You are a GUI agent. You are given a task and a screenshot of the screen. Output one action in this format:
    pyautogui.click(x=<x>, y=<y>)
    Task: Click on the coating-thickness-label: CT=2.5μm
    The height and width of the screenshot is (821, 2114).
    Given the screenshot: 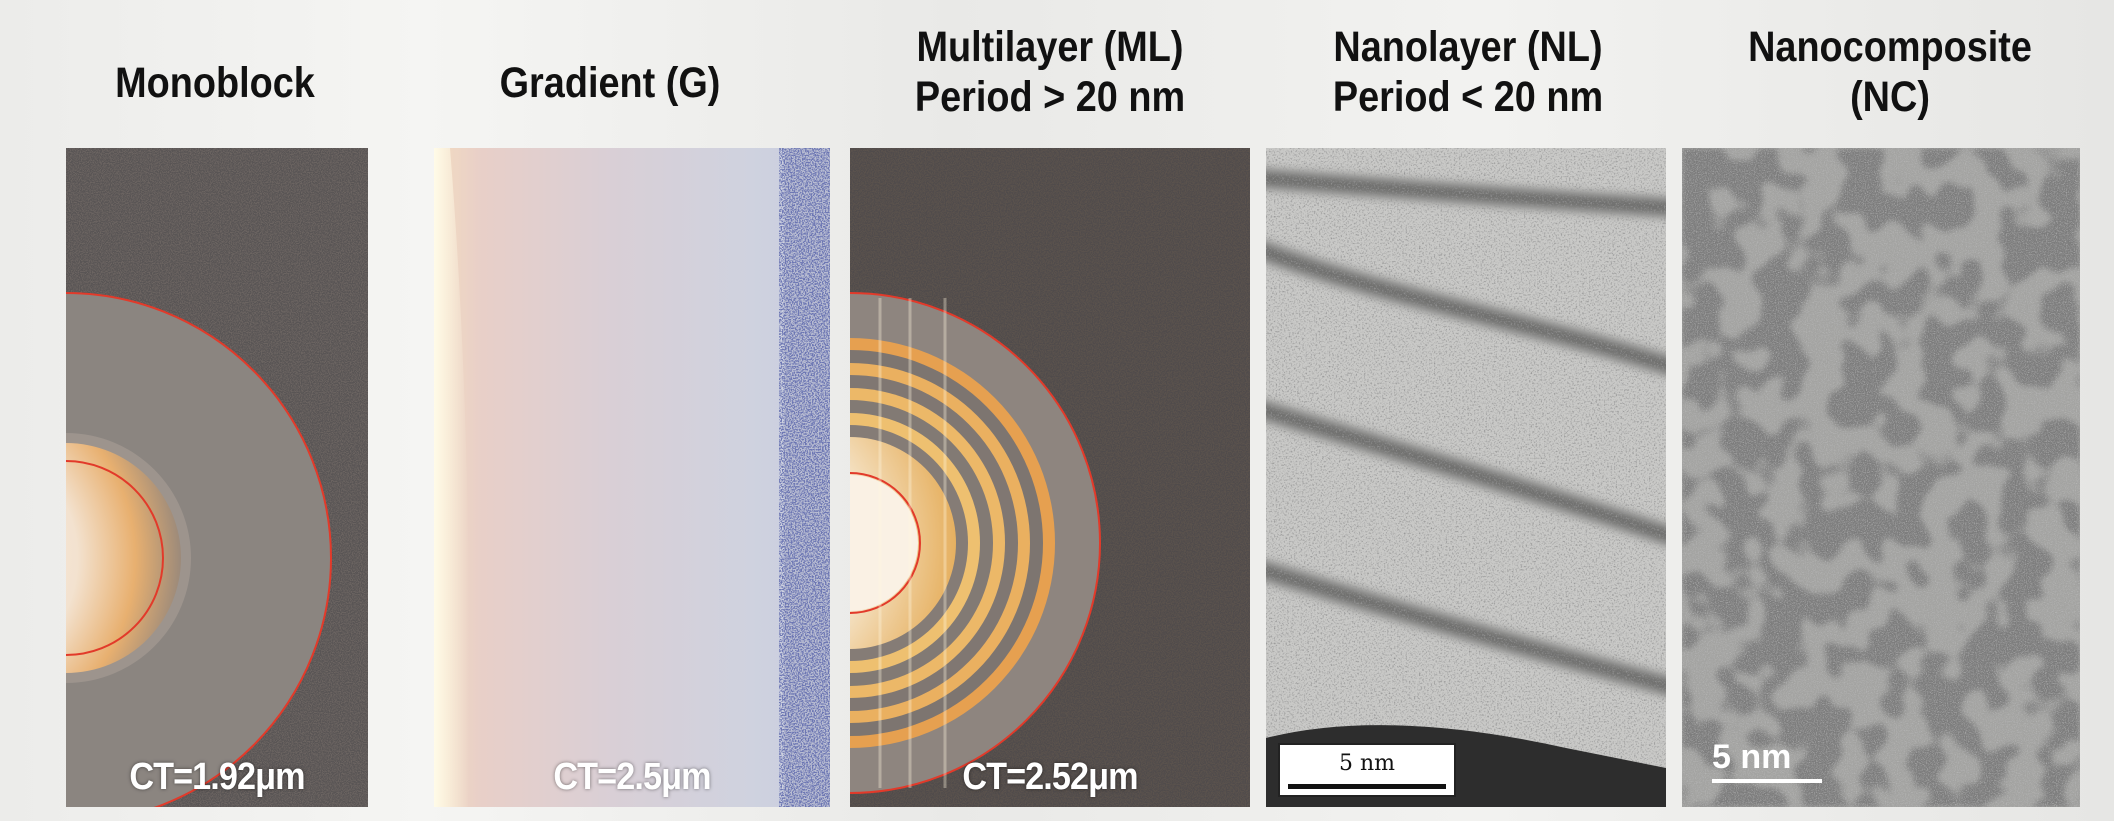 What is the action you would take?
    pyautogui.click(x=632, y=777)
    